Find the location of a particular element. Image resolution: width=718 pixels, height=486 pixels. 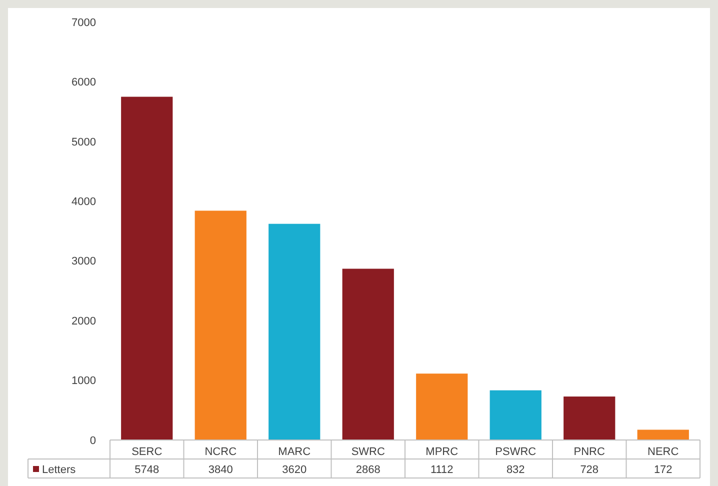

x-tick-label: NCRC is located at coordinates (220, 452).